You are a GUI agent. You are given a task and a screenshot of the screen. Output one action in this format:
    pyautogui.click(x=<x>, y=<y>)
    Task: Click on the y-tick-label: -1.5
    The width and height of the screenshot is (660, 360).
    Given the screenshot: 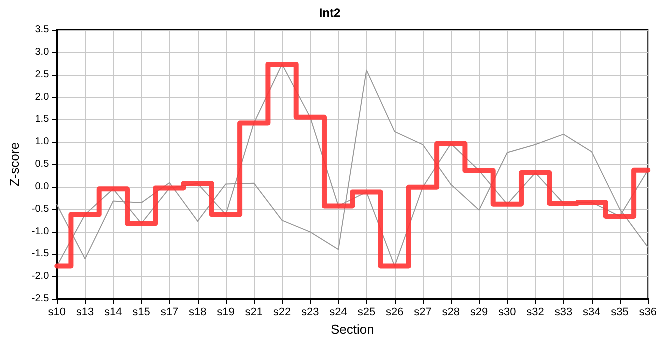 What is the action you would take?
    pyautogui.click(x=41, y=254)
    